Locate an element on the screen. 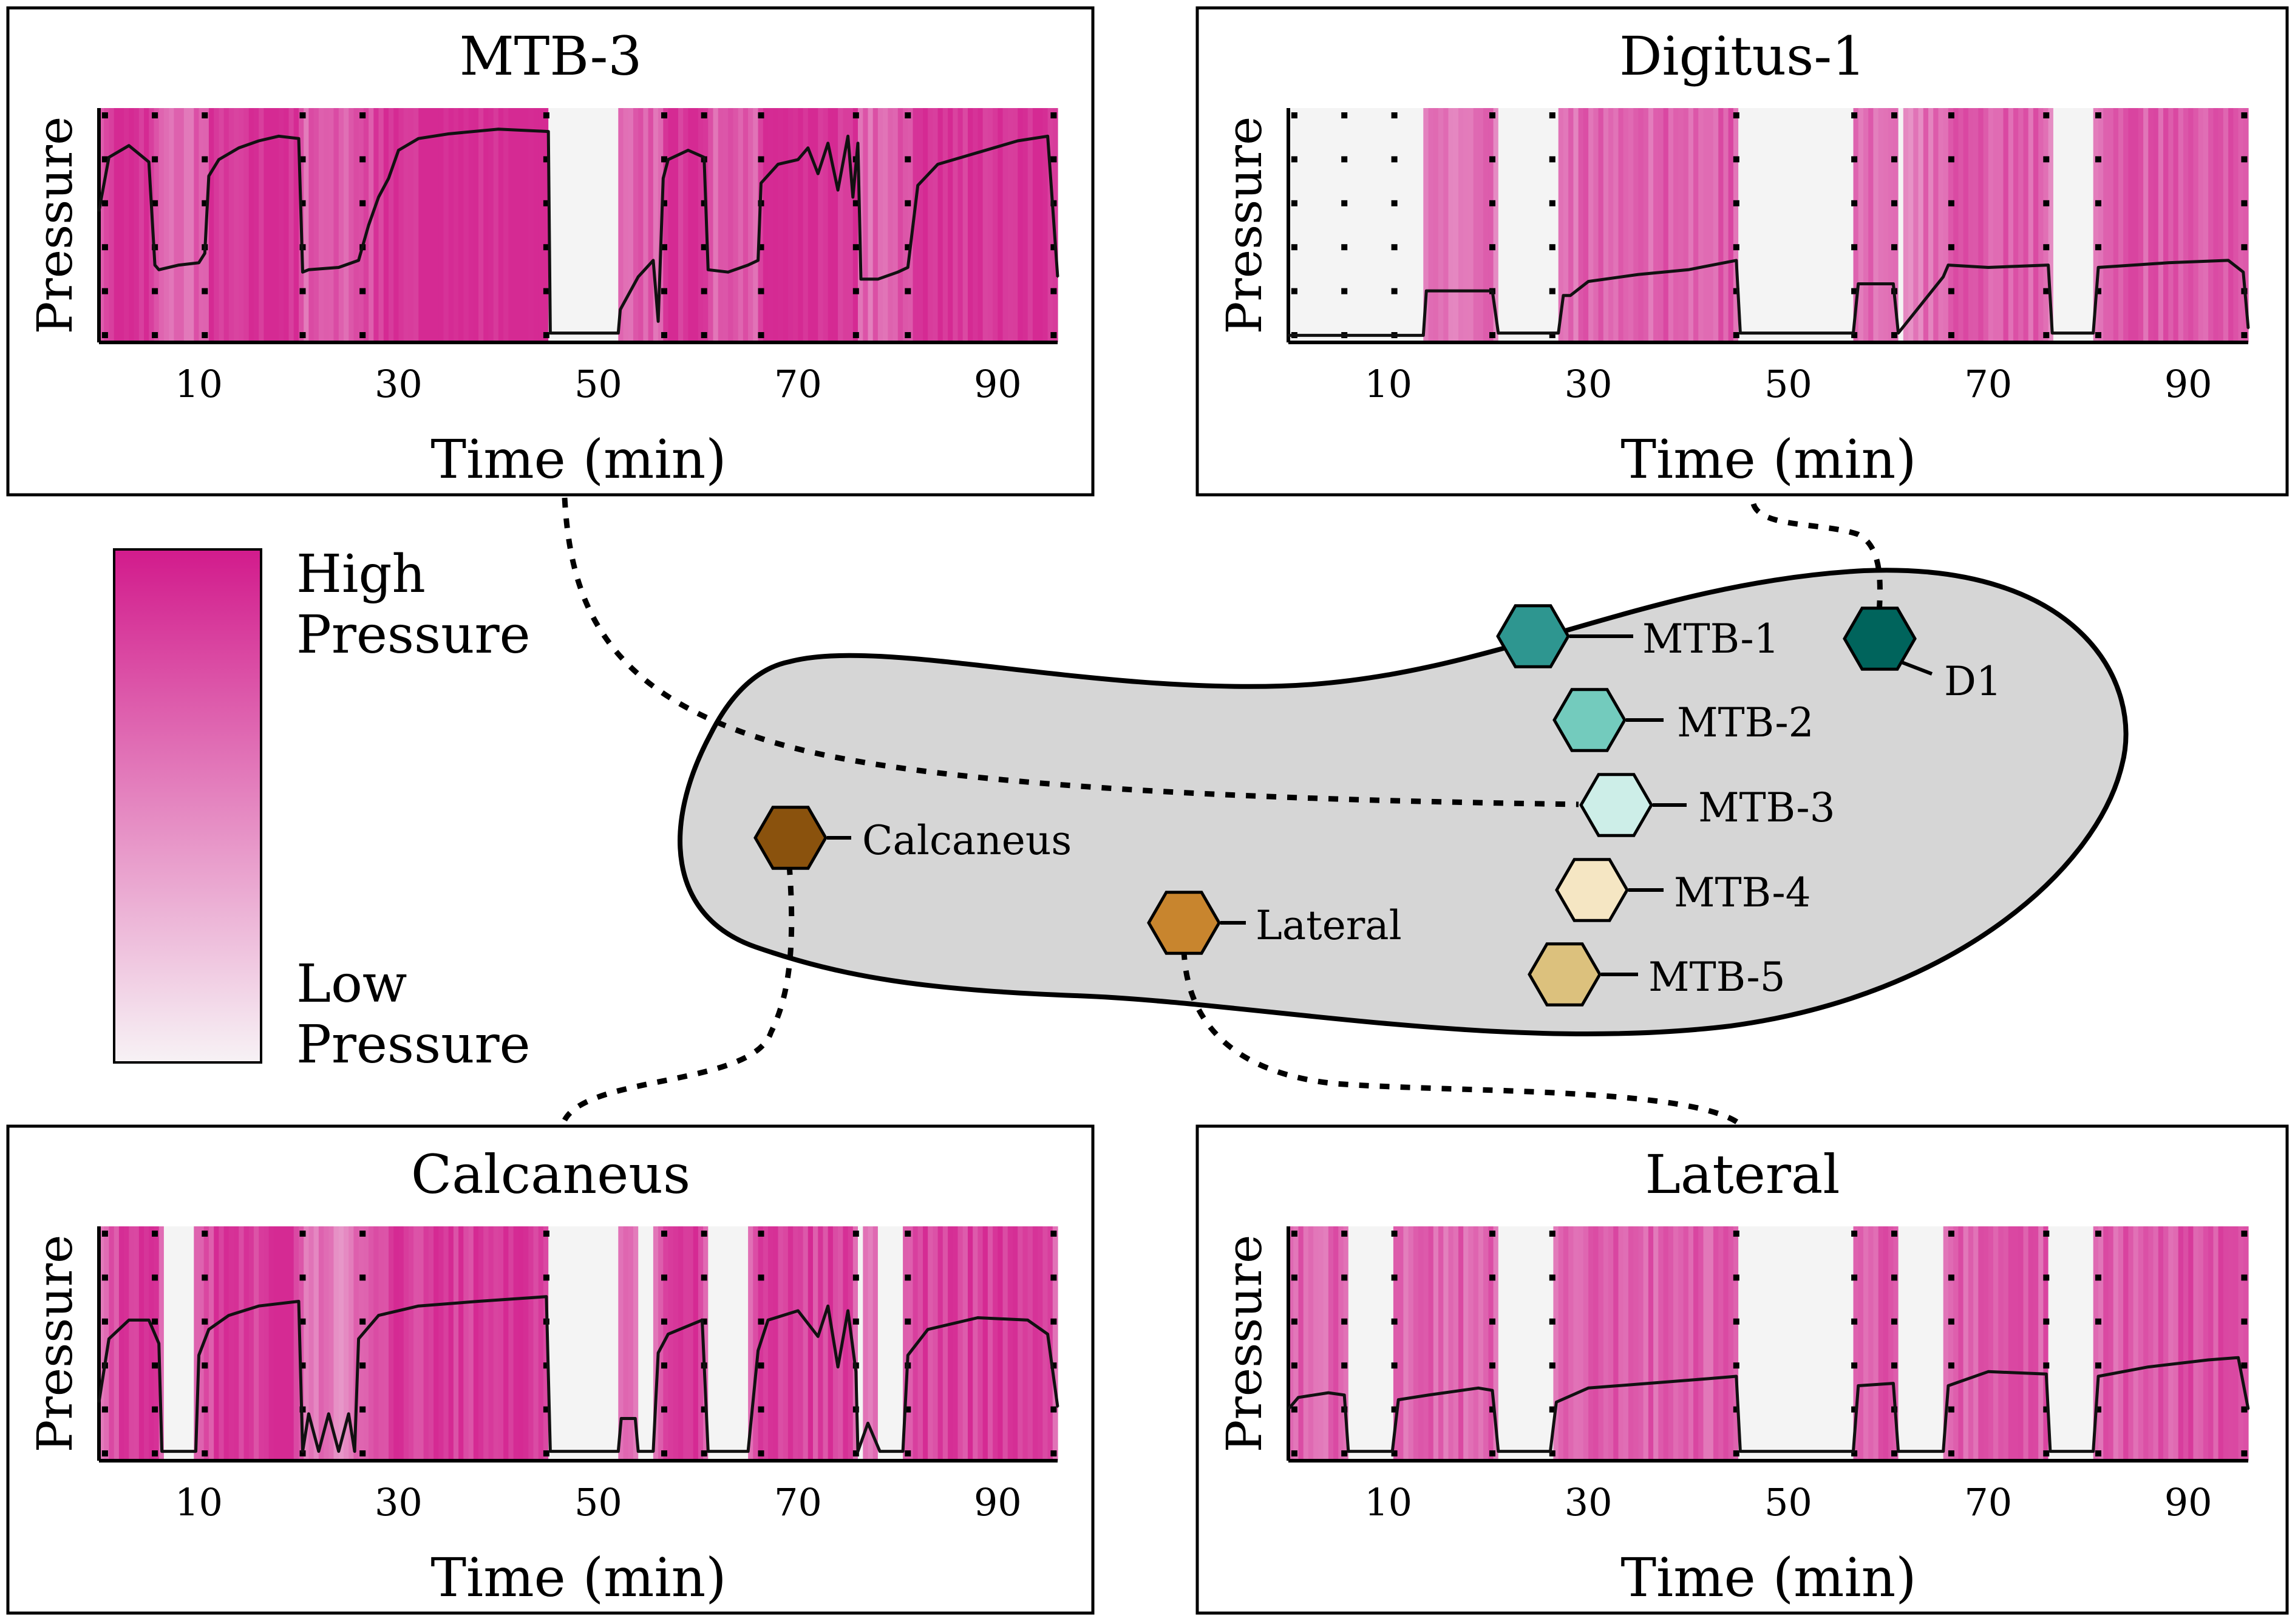 The height and width of the screenshot is (1624, 2295). y-axis-label: Pressure is located at coordinates (55, 226).